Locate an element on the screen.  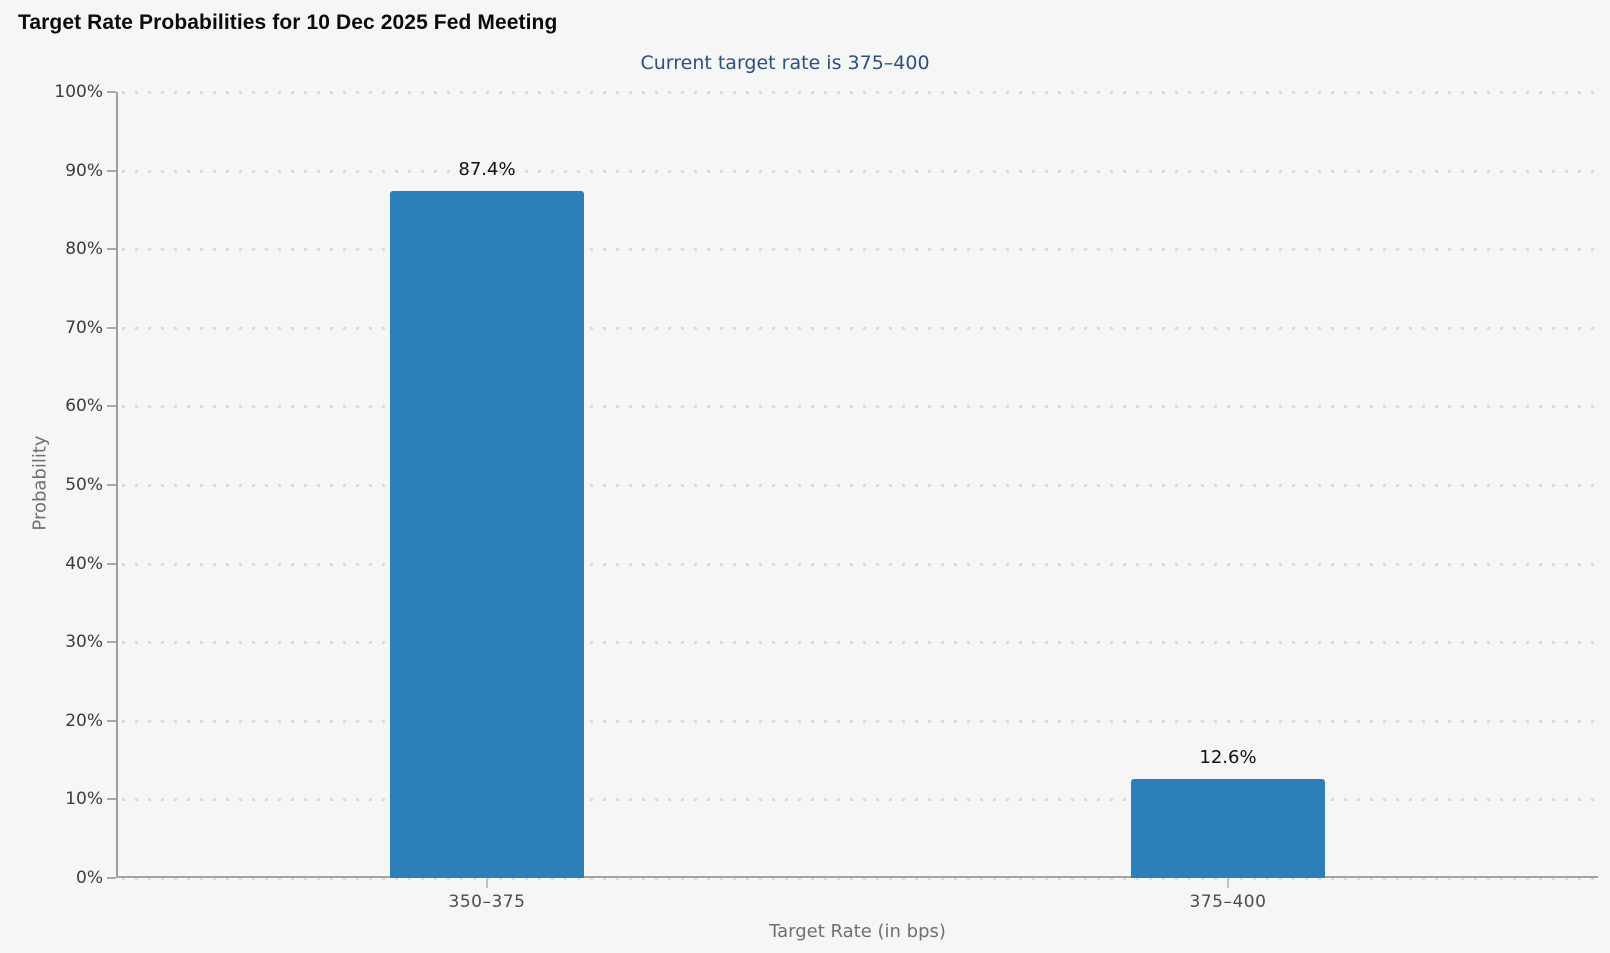
x-axis-line is located at coordinates (857, 877).